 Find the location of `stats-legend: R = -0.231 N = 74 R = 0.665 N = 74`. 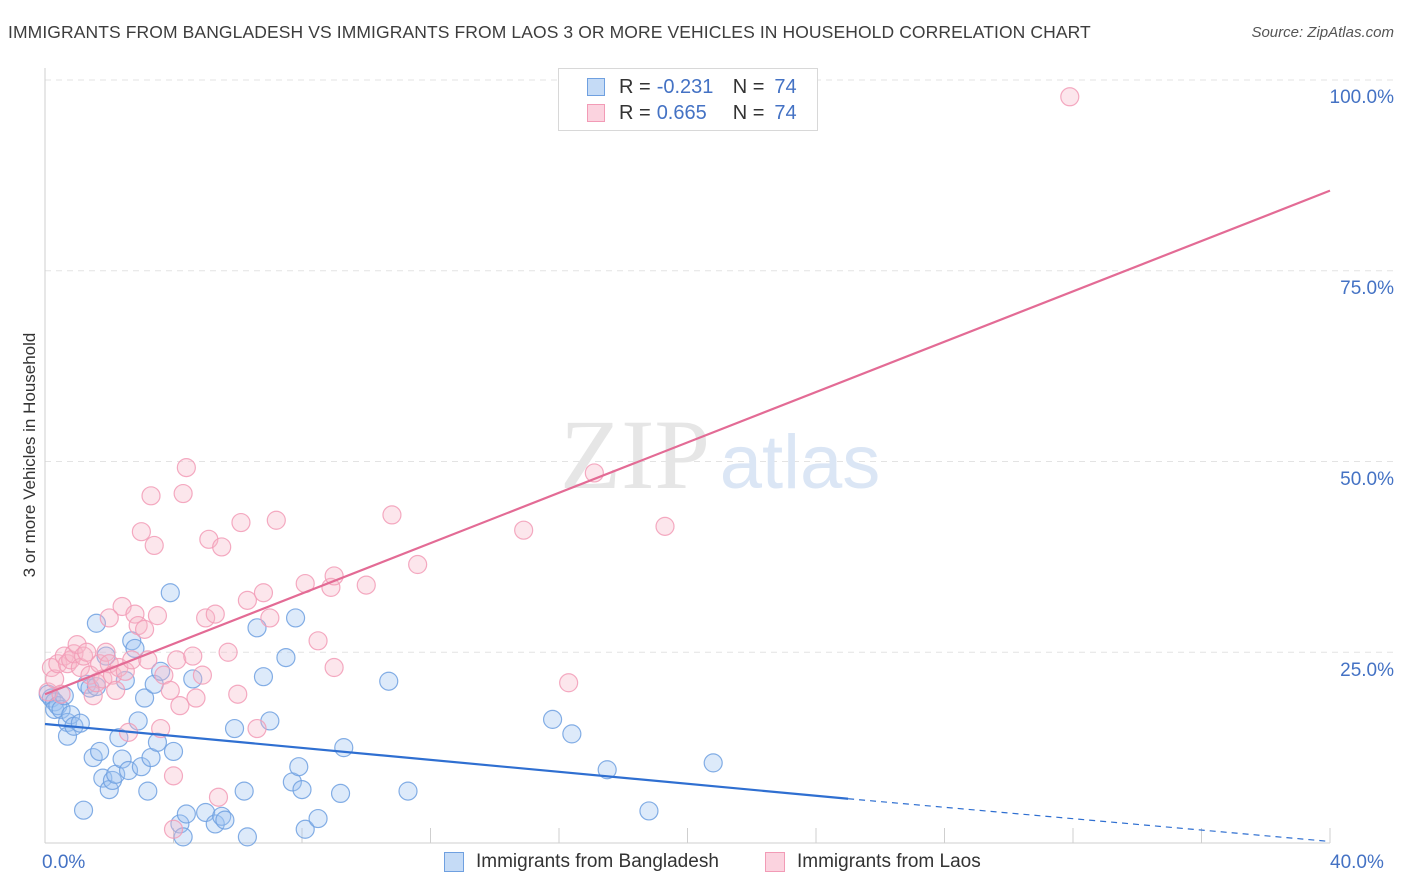

stats-legend: R = -0.231 N = 74 R = 0.665 N = 74 is located at coordinates (688, 99).